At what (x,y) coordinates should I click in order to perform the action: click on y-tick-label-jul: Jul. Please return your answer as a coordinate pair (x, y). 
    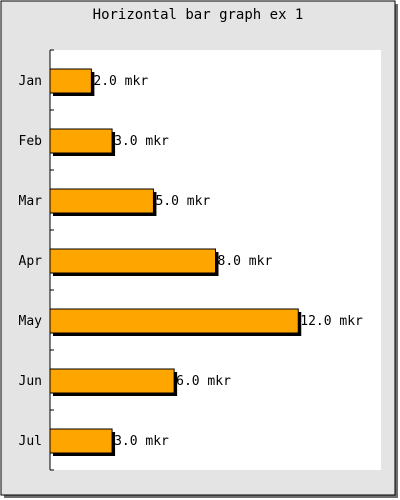
    Looking at the image, I should click on (30, 441).